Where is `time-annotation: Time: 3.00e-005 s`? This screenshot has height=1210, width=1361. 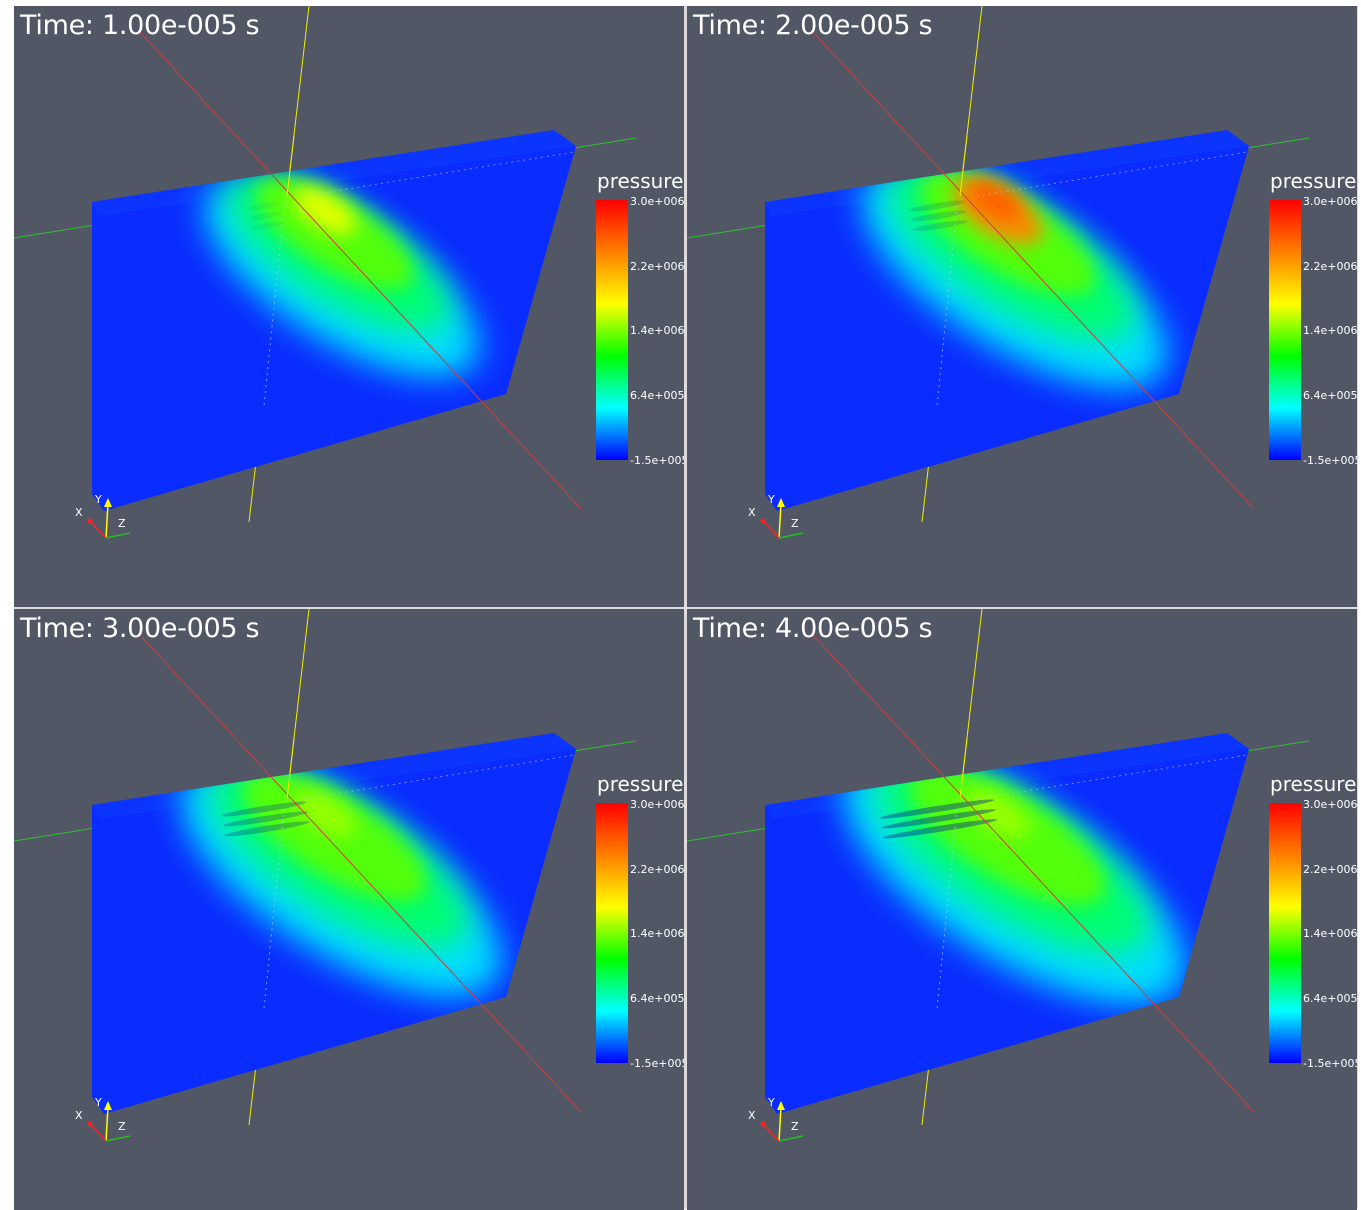
time-annotation: Time: 3.00e-005 s is located at coordinates (140, 628).